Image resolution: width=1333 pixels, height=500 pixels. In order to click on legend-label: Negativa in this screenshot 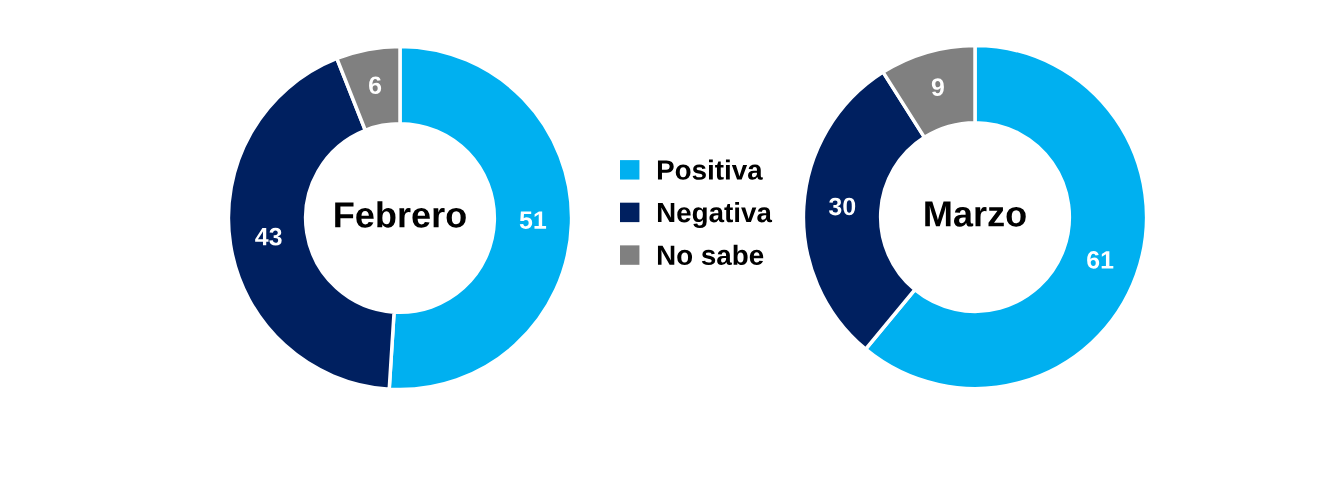, I will do `click(715, 215)`.